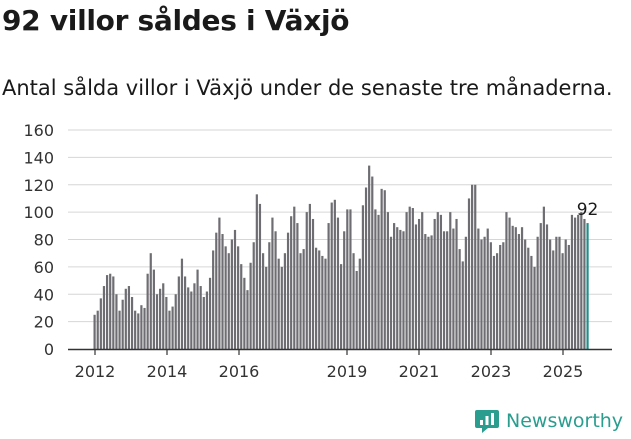 The height and width of the screenshot is (439, 631). Describe the element at coordinates (44, 322) in the screenshot. I see `y-tick-label: 20` at that location.